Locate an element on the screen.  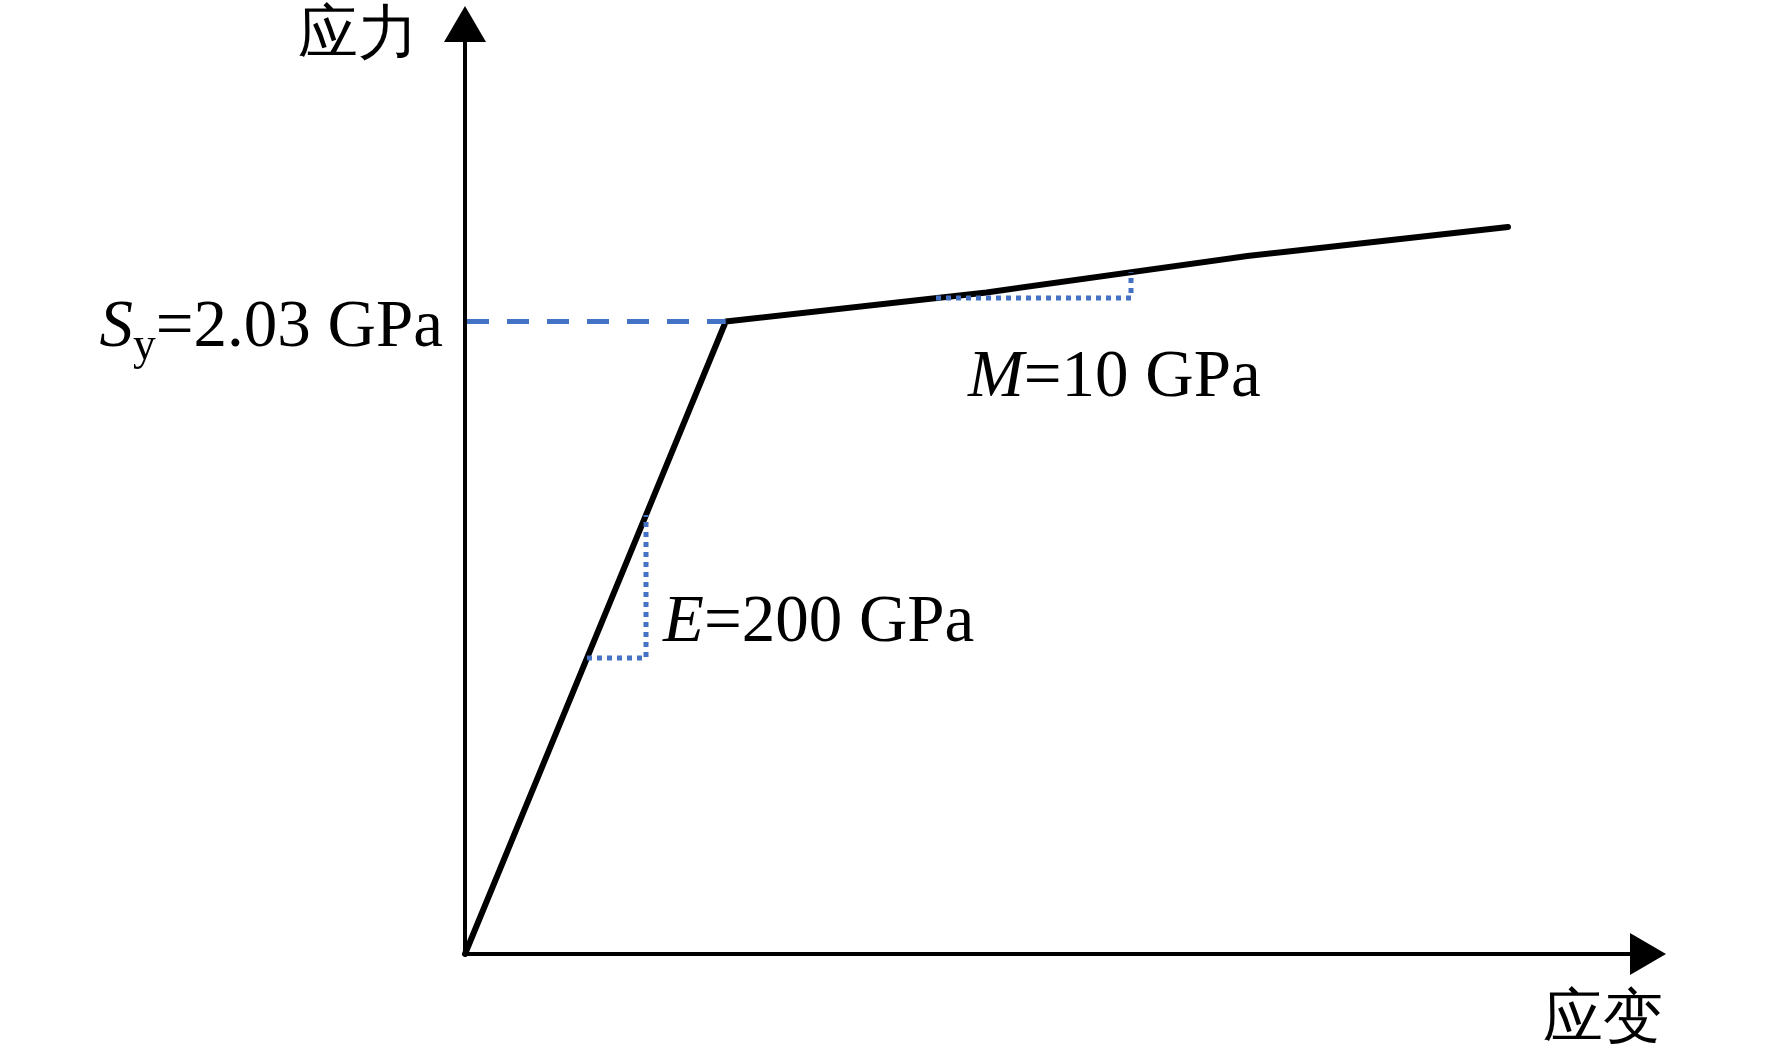
xlabel: 应变 is located at coordinates (1603, 1017).